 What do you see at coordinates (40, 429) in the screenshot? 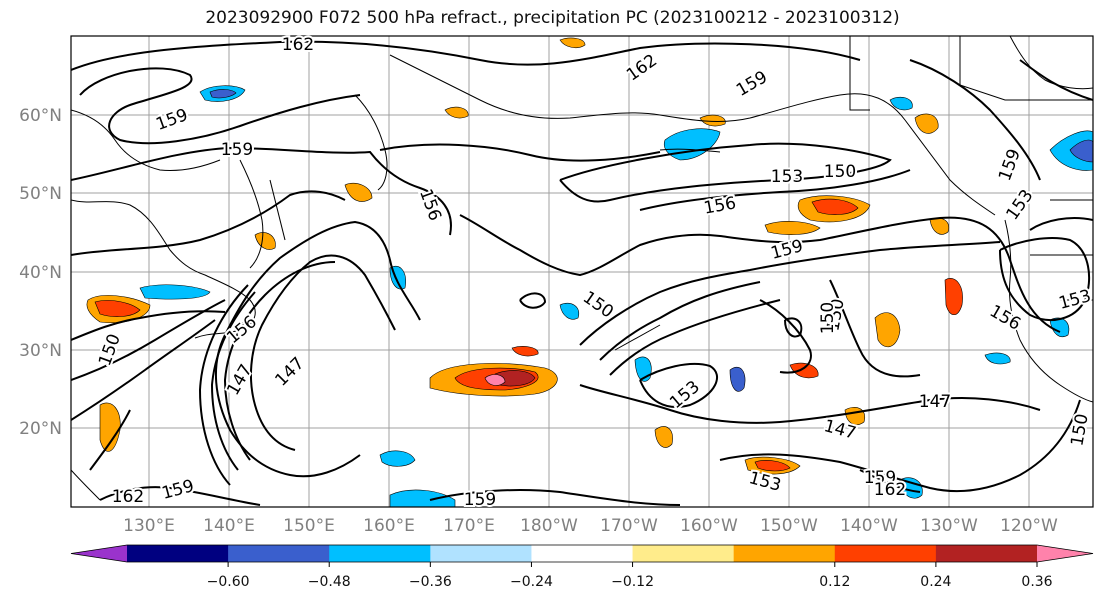
I see `lat-label-20n: 20°N` at bounding box center [40, 429].